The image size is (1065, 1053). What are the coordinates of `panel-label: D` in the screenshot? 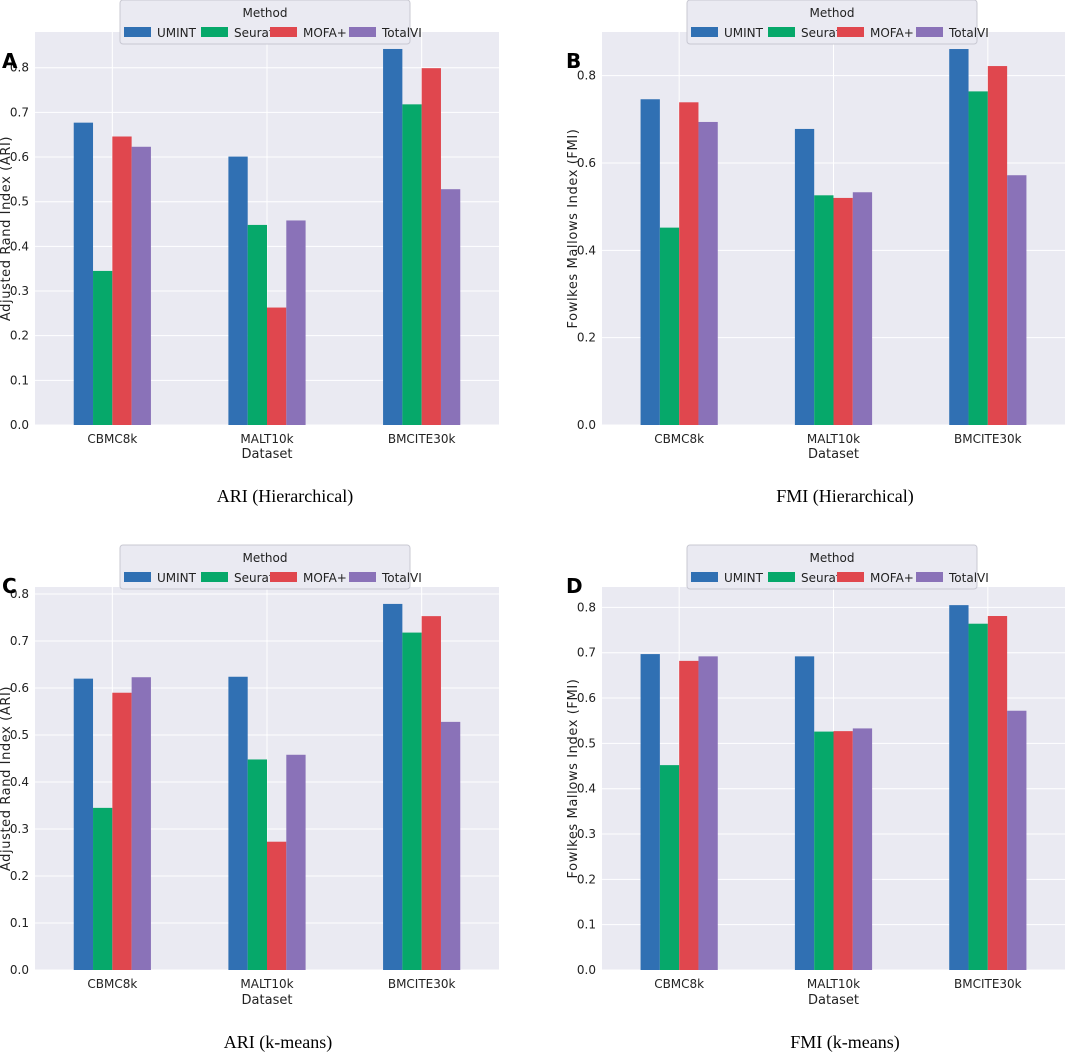 It's located at (574, 586).